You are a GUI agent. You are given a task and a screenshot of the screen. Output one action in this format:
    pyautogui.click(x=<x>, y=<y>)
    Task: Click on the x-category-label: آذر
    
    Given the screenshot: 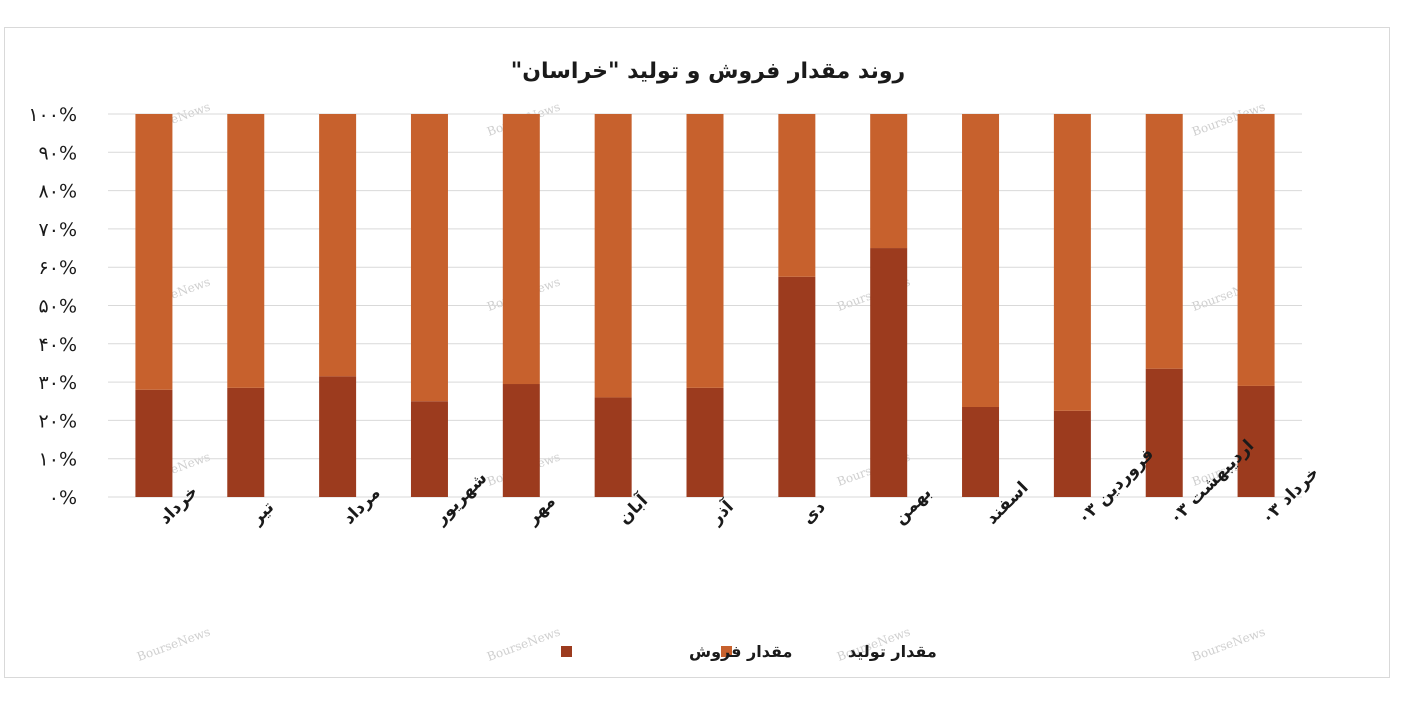 What is the action you would take?
    pyautogui.click(x=721, y=512)
    